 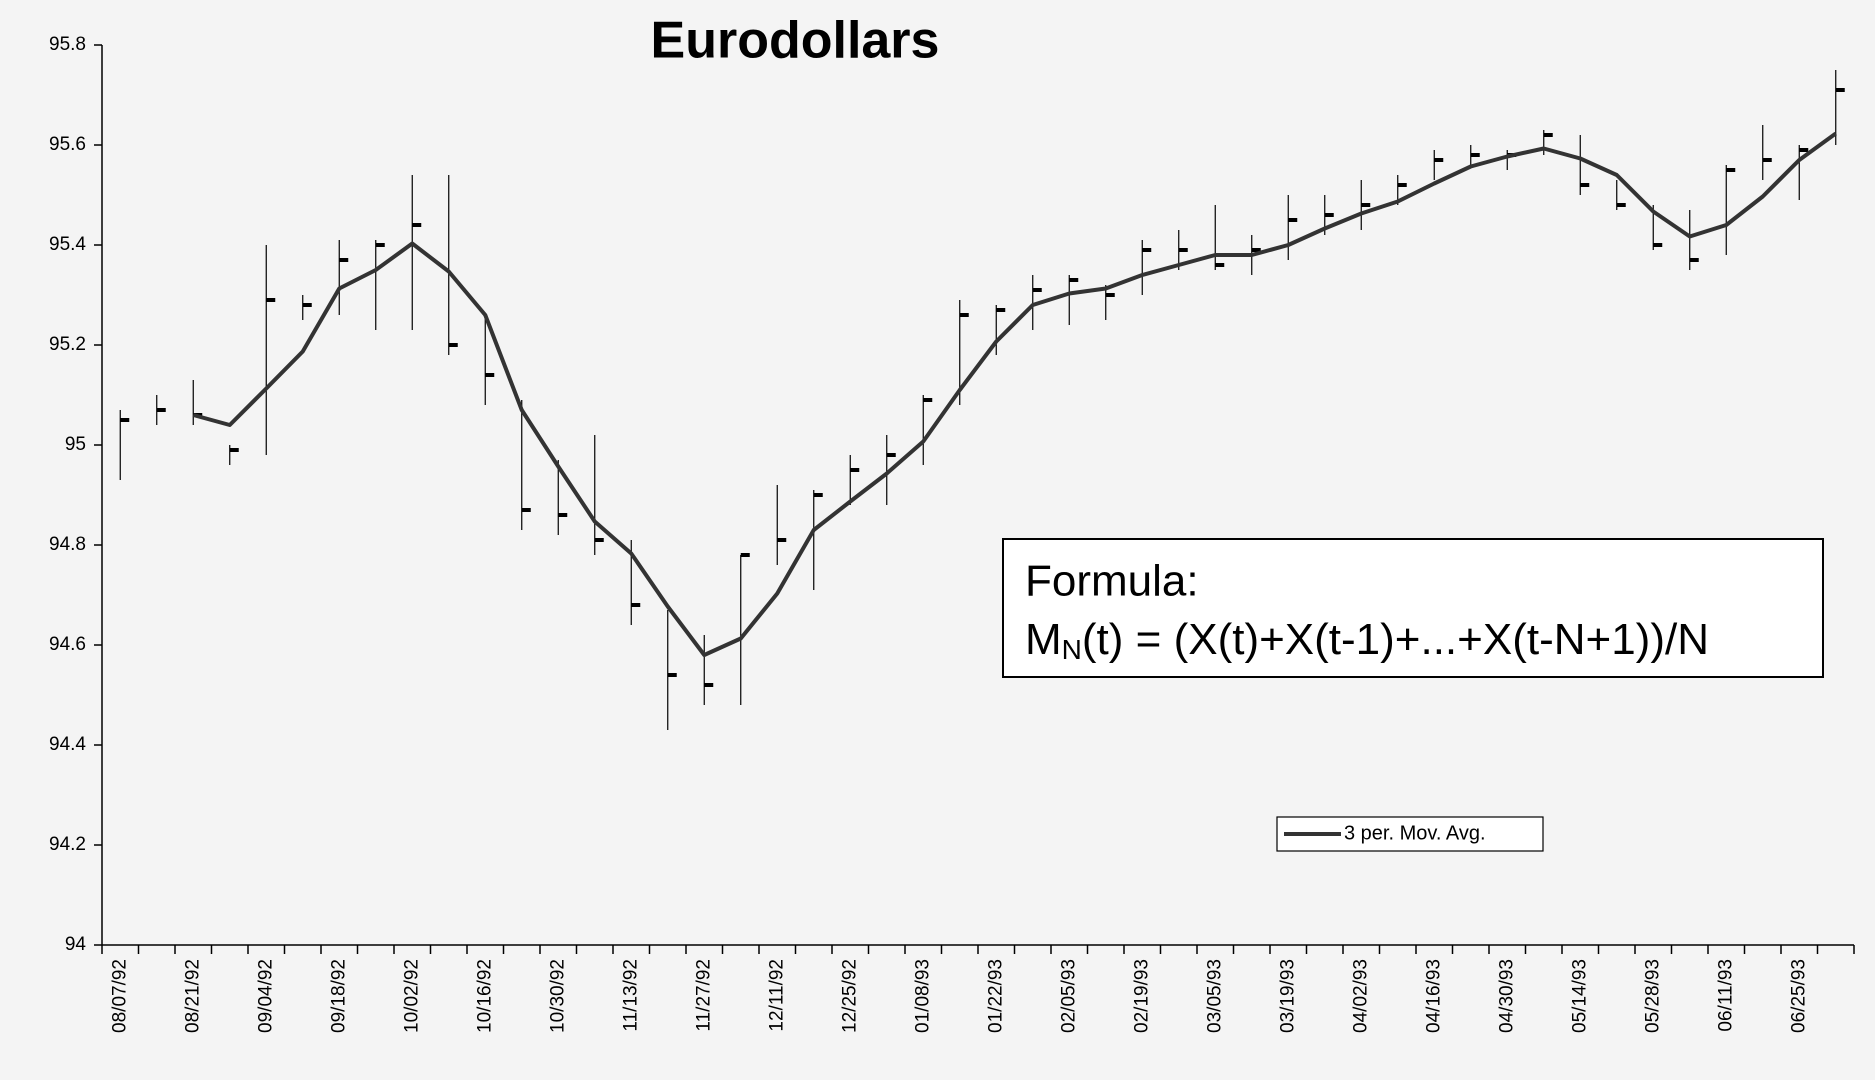 I want to click on x-tick-label: 11/13/92, so click(x=630, y=995).